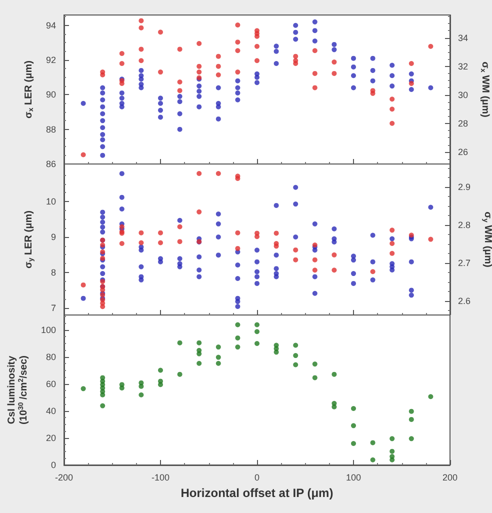 The height and width of the screenshot is (513, 492). What do you see at coordinates (354, 477) in the screenshot?
I see `x-tick-label: 100` at bounding box center [354, 477].